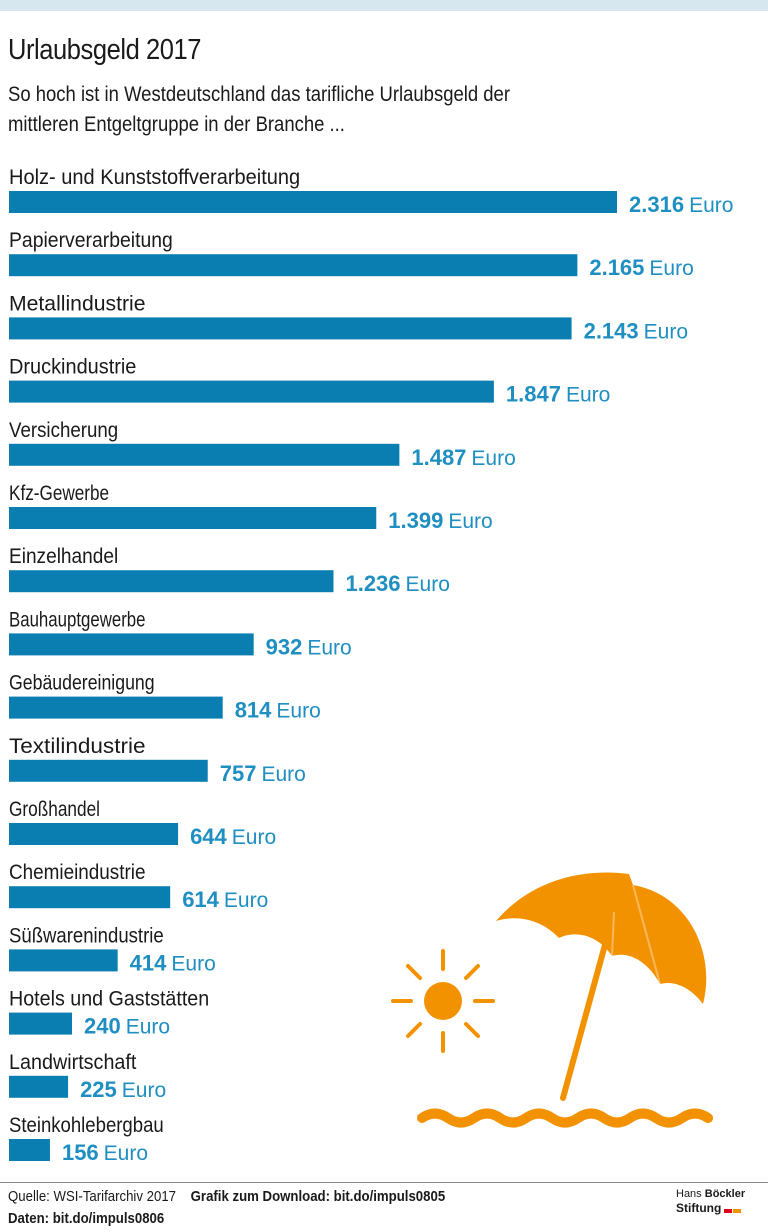  Describe the element at coordinates (63, 960) in the screenshot. I see `bar-suesswarenindustrie` at that location.